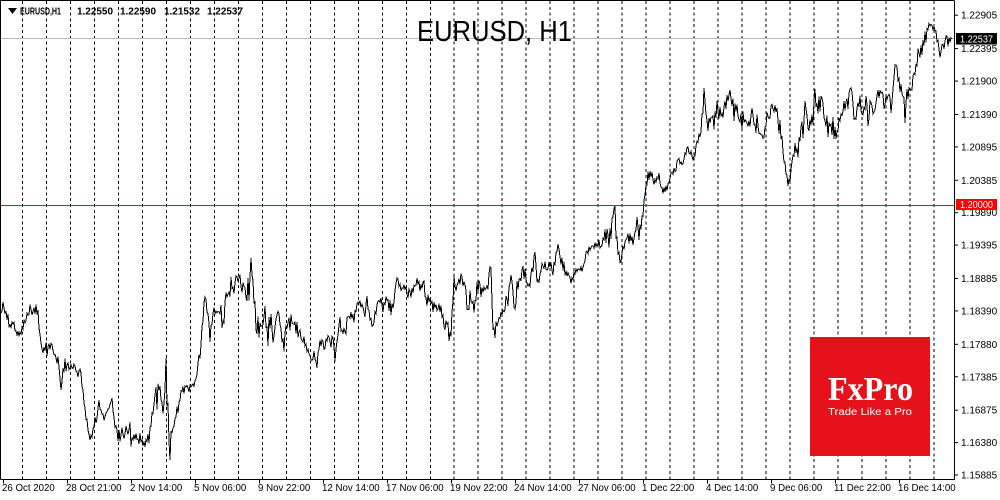 The width and height of the screenshot is (1000, 500). What do you see at coordinates (863, 488) in the screenshot?
I see `svg-text: 11 Dec 22:00` at bounding box center [863, 488].